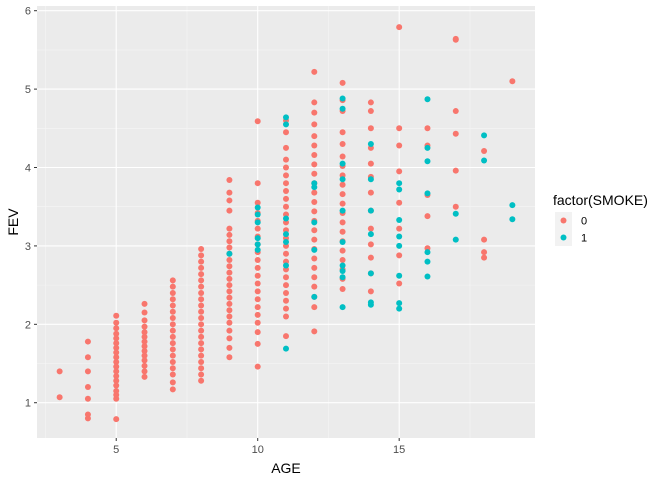 The width and height of the screenshot is (672, 480). Describe the element at coordinates (13, 222) in the screenshot. I see `y-axis-title: FEV` at that location.